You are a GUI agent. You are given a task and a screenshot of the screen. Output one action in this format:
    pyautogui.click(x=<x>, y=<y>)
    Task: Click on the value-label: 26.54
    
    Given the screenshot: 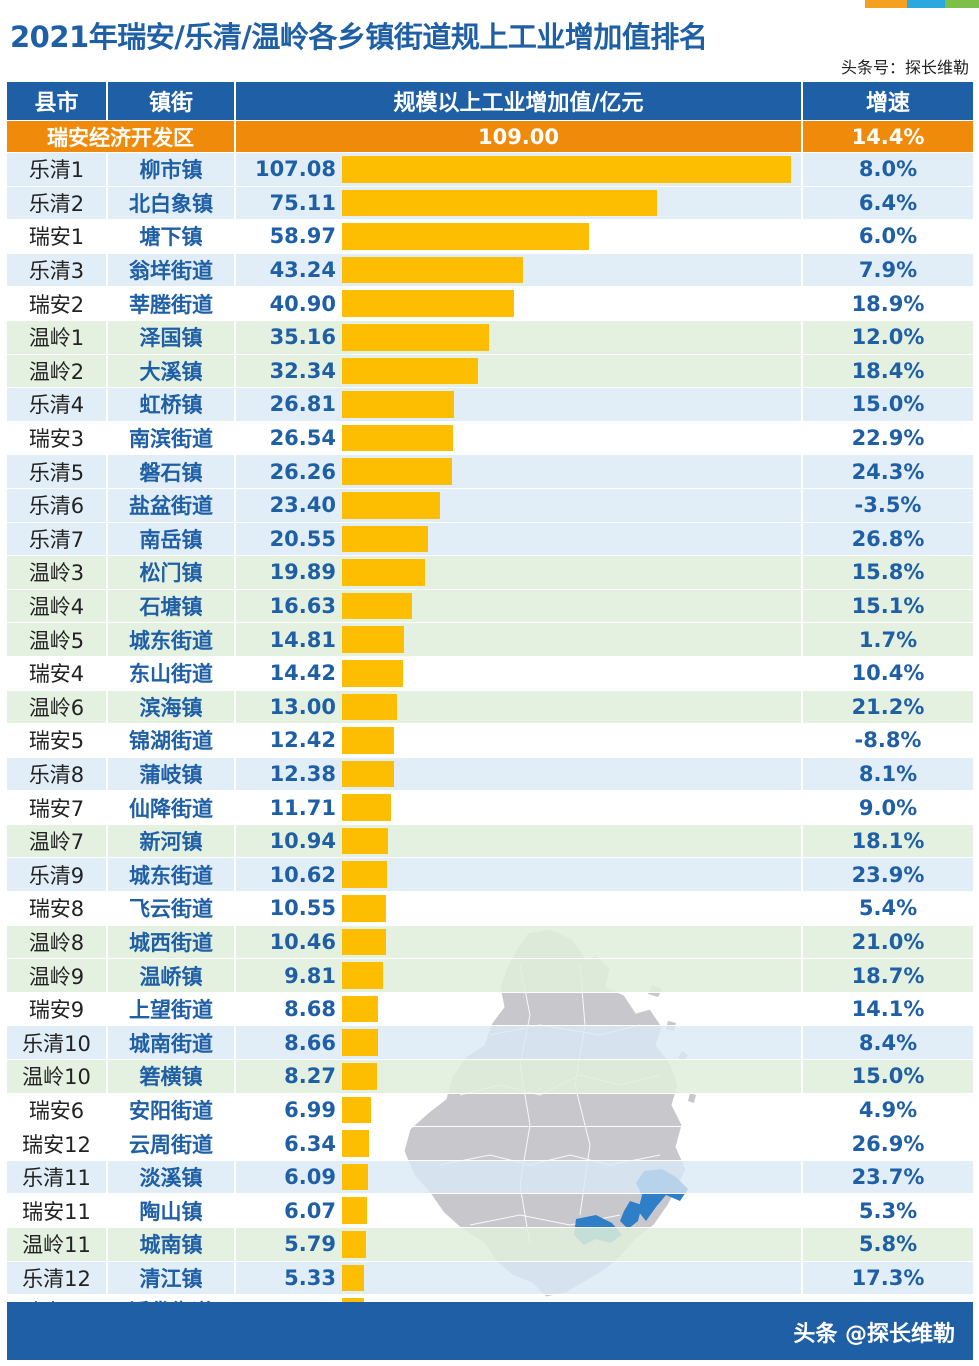 What is the action you would take?
    pyautogui.click(x=302, y=438)
    